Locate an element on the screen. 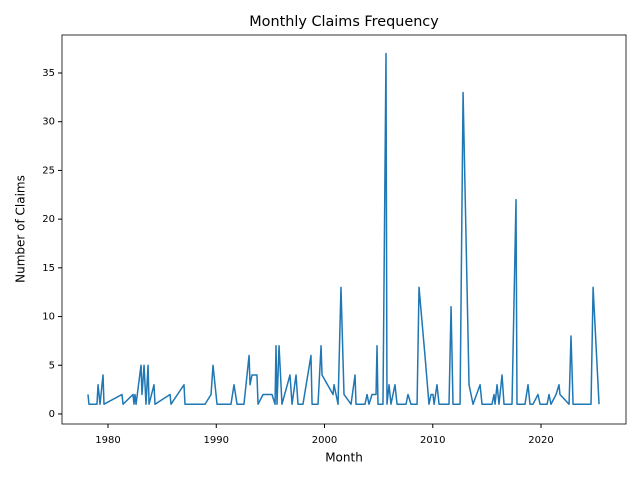 Image resolution: width=640 pixels, height=480 pixels. x-tick-label: 2000 is located at coordinates (324, 440).